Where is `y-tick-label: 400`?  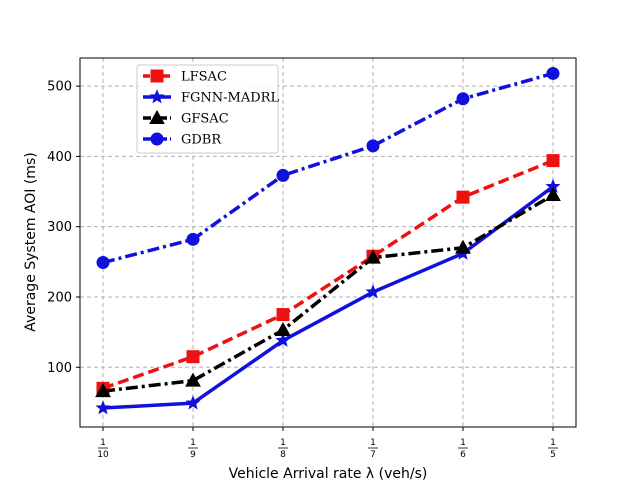
y-tick-label: 400 is located at coordinates (59, 157).